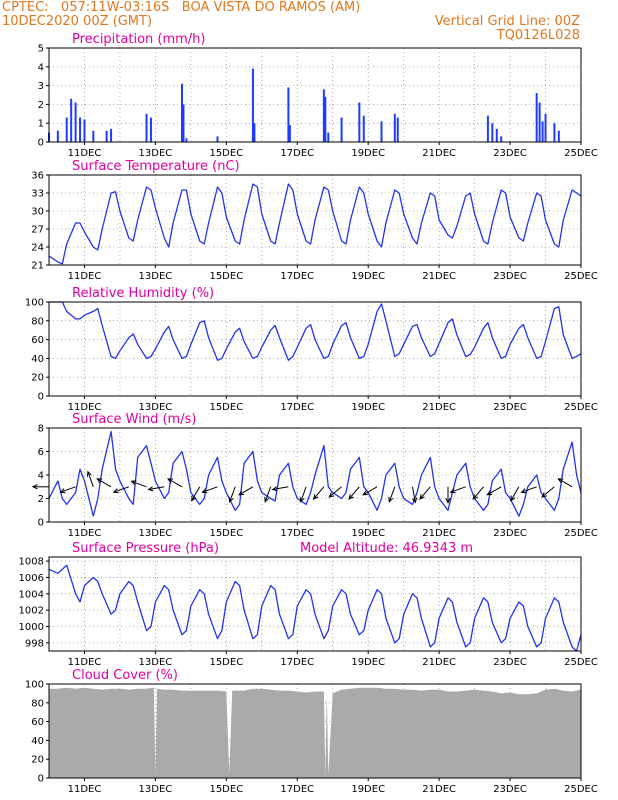 The height and width of the screenshot is (800, 618). I want to click on pressure-frame, so click(315, 604).